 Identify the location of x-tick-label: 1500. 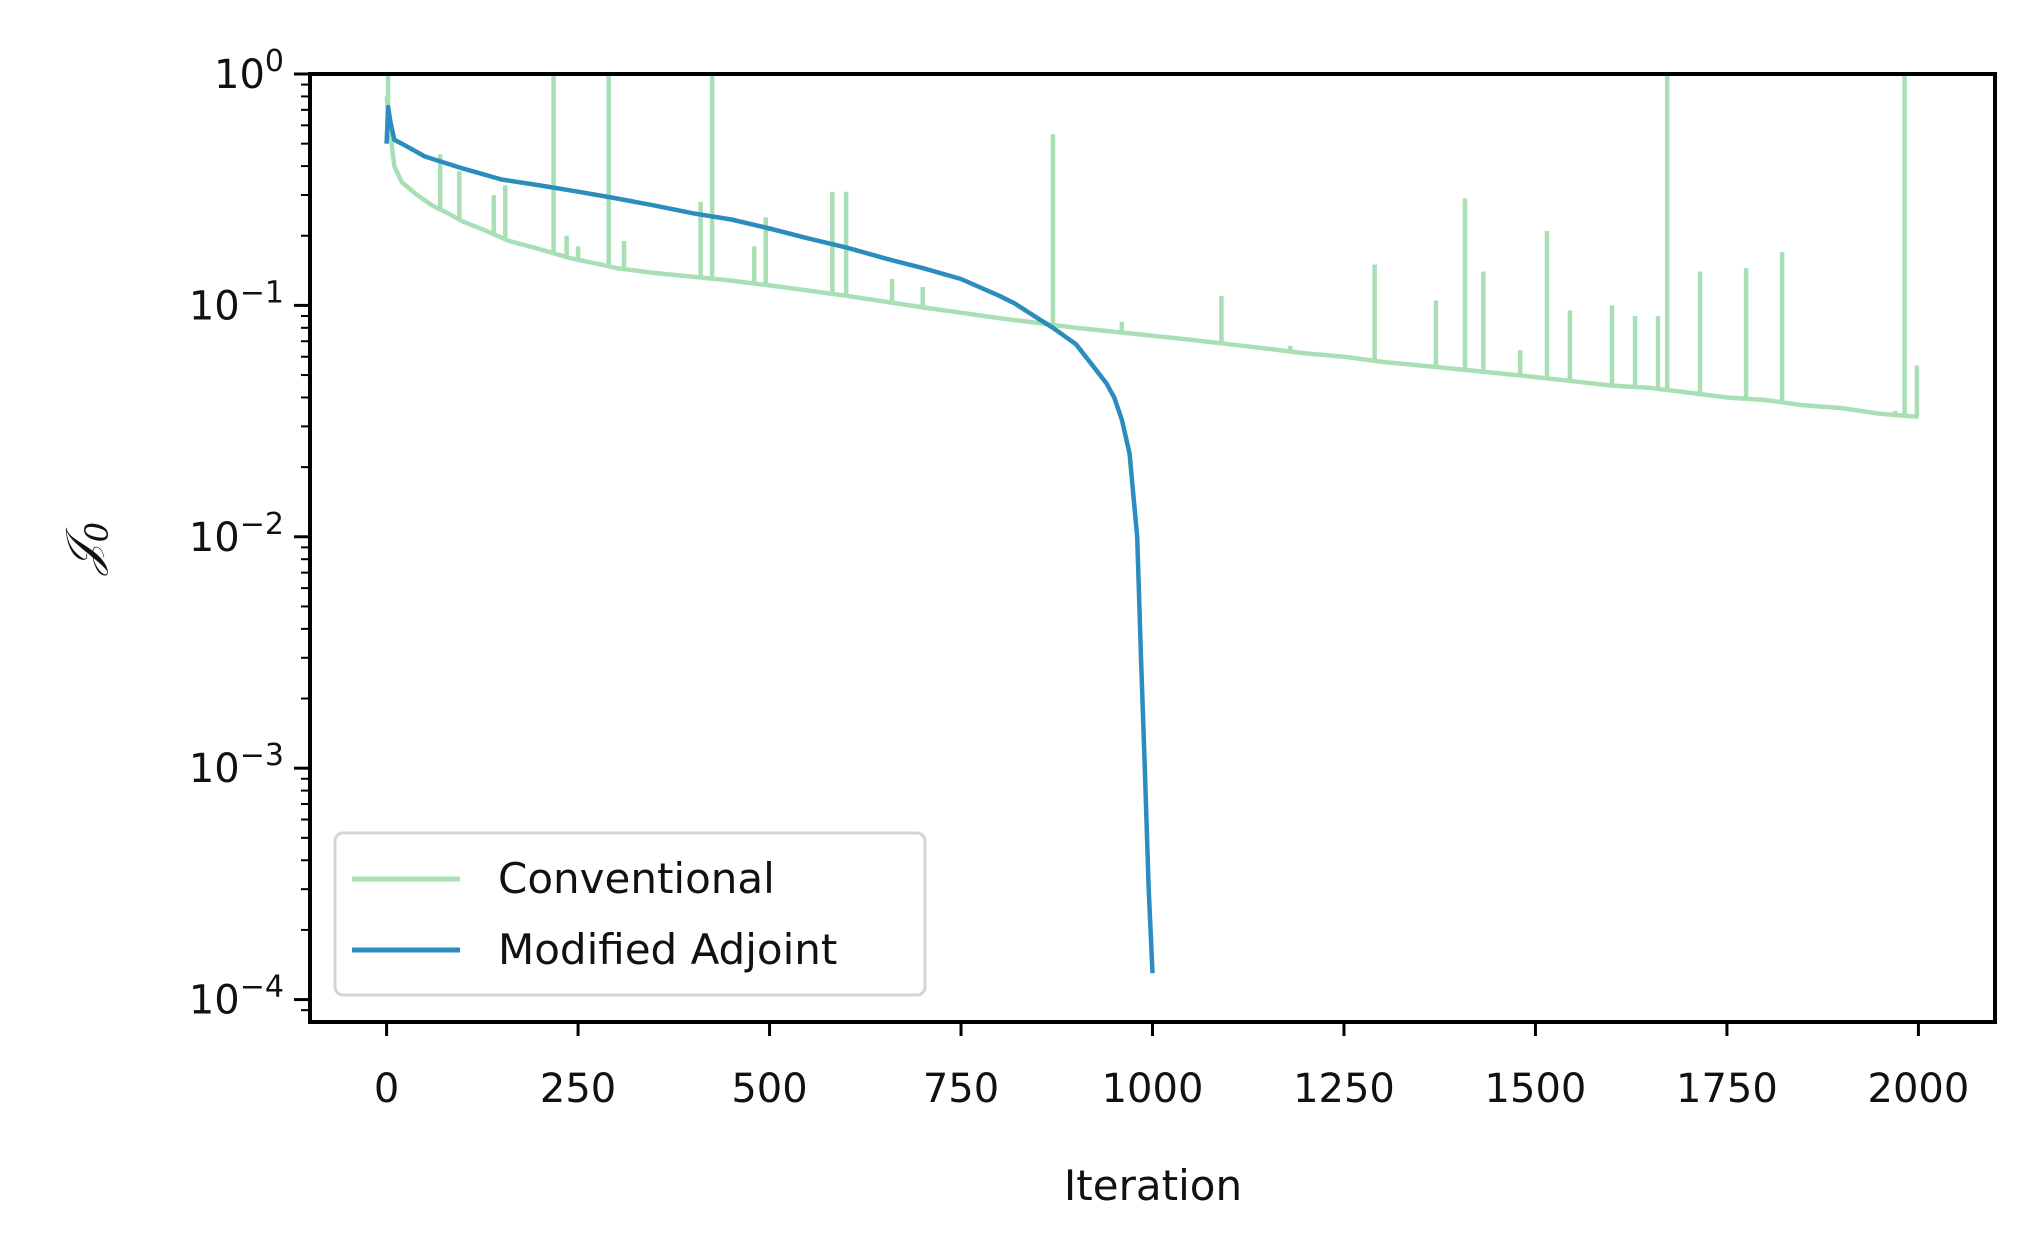
(1536, 1089).